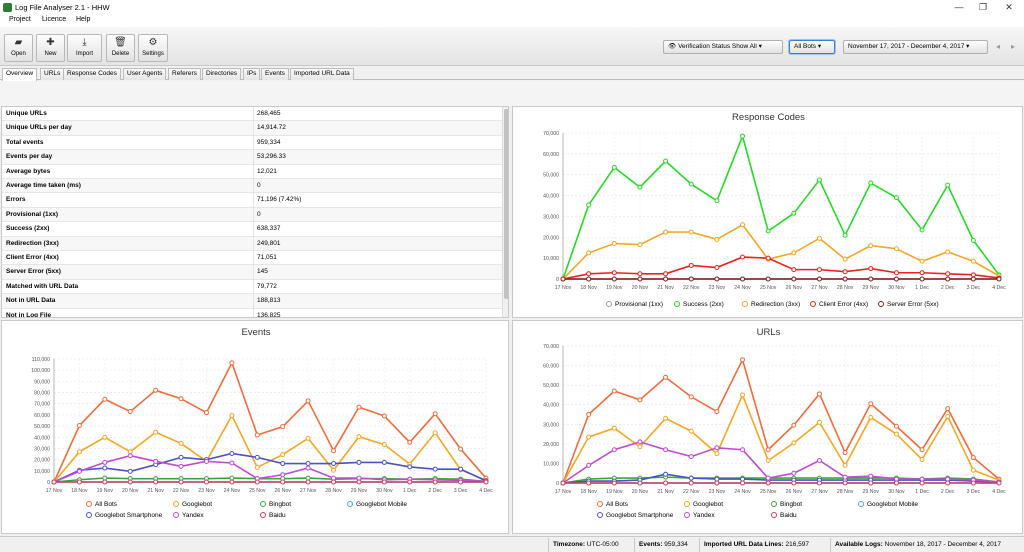 The image size is (1024, 552). What do you see at coordinates (634, 304) in the screenshot?
I see `legend-item: Provisional (1xx)` at bounding box center [634, 304].